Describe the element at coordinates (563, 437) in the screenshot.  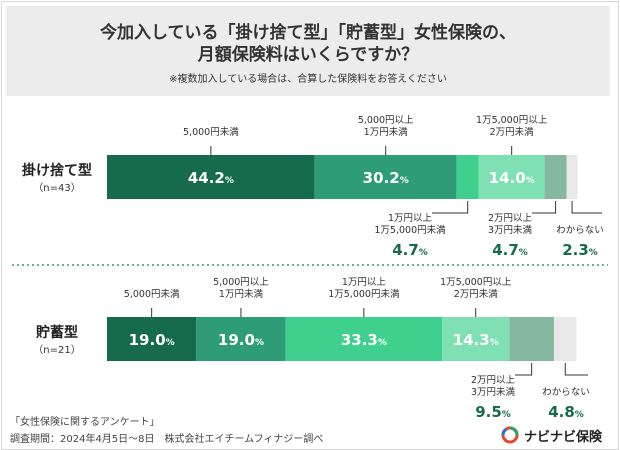
I see `brand-logo-text: ナビナビ保険` at that location.